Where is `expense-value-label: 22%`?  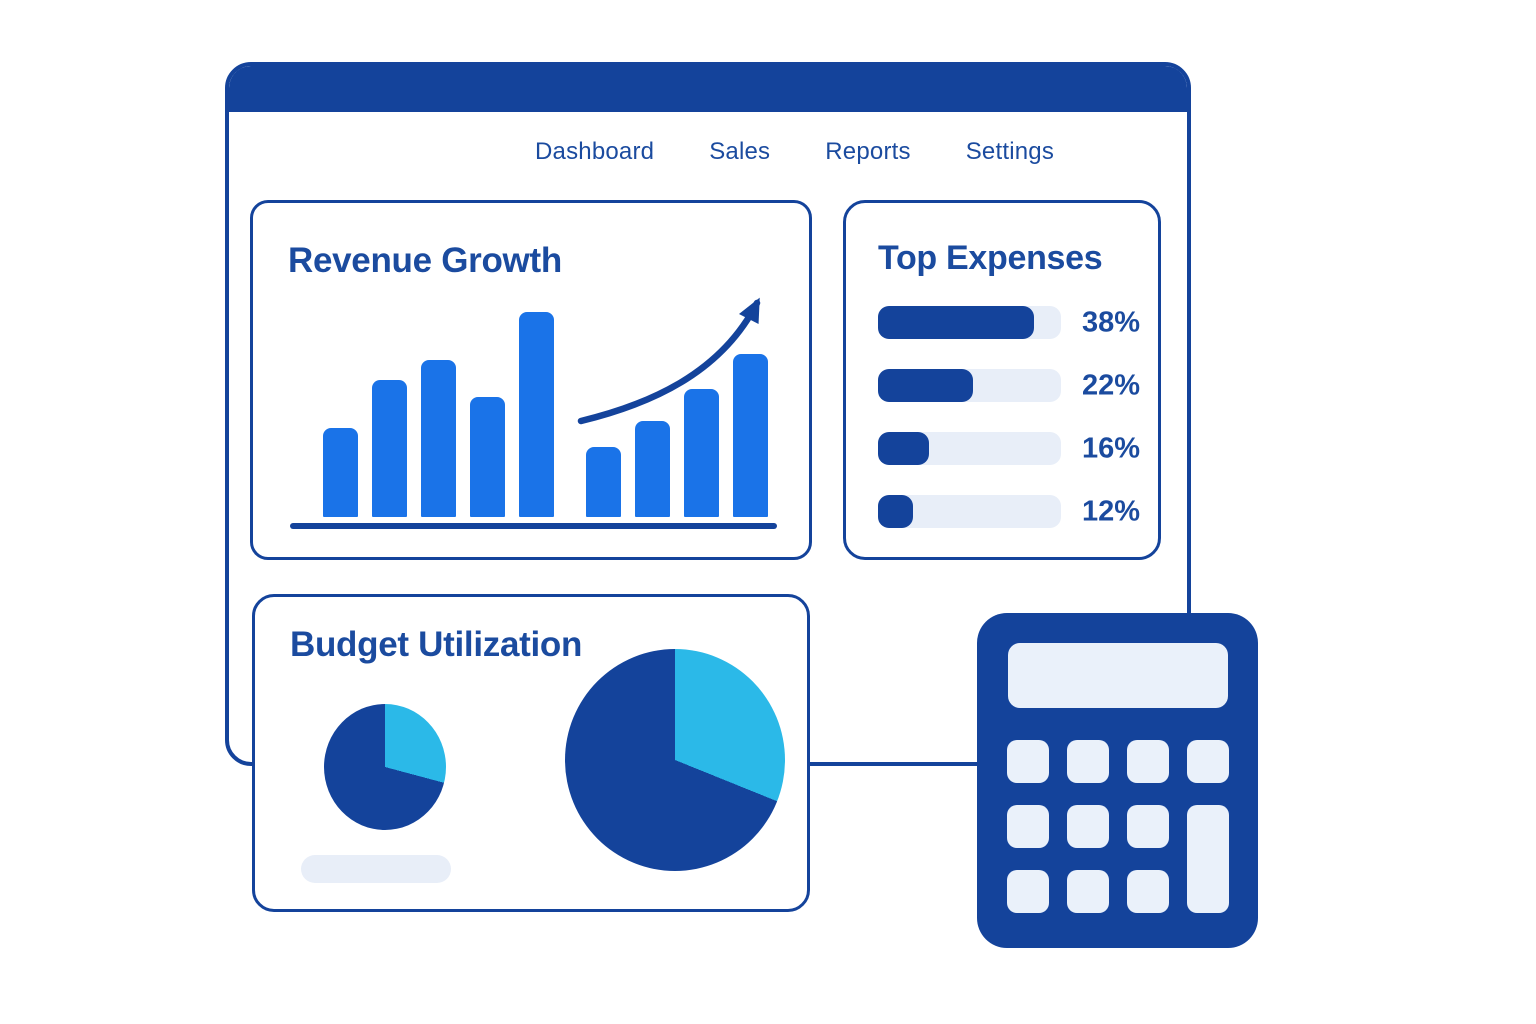
expense-value-label: 22% is located at coordinates (1110, 385).